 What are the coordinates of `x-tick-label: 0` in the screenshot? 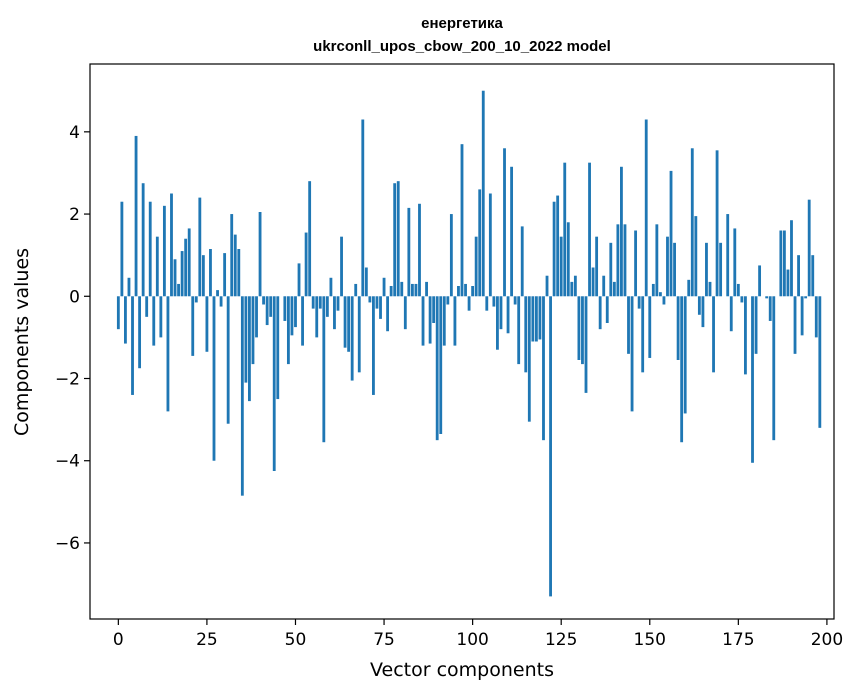 It's located at (118, 640).